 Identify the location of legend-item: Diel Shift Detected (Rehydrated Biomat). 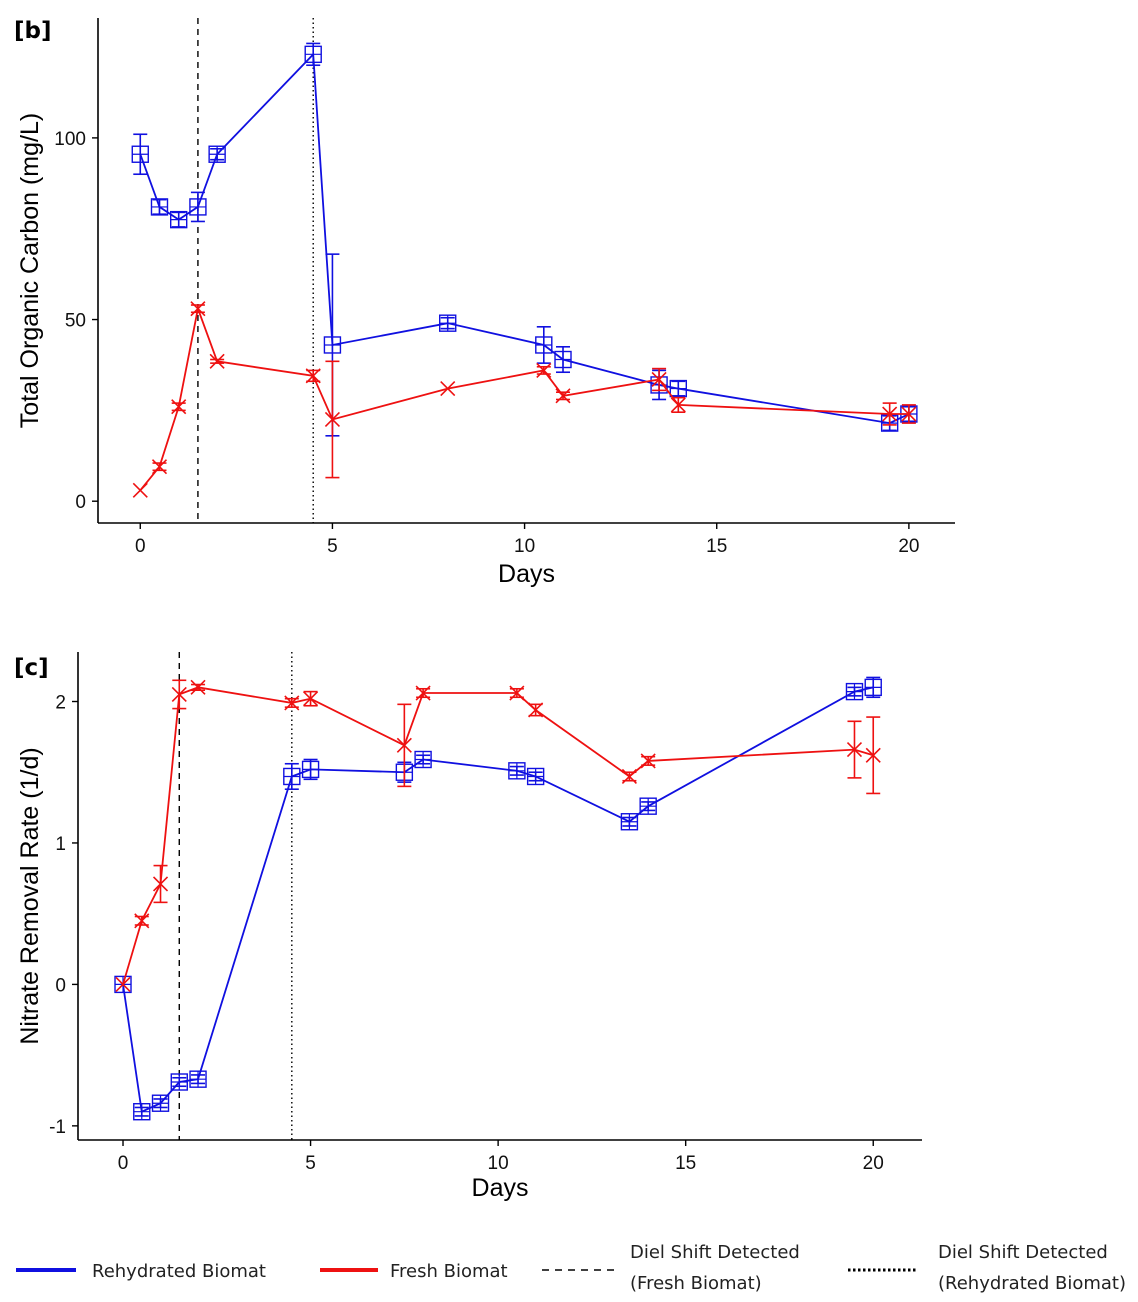
(987, 1268).